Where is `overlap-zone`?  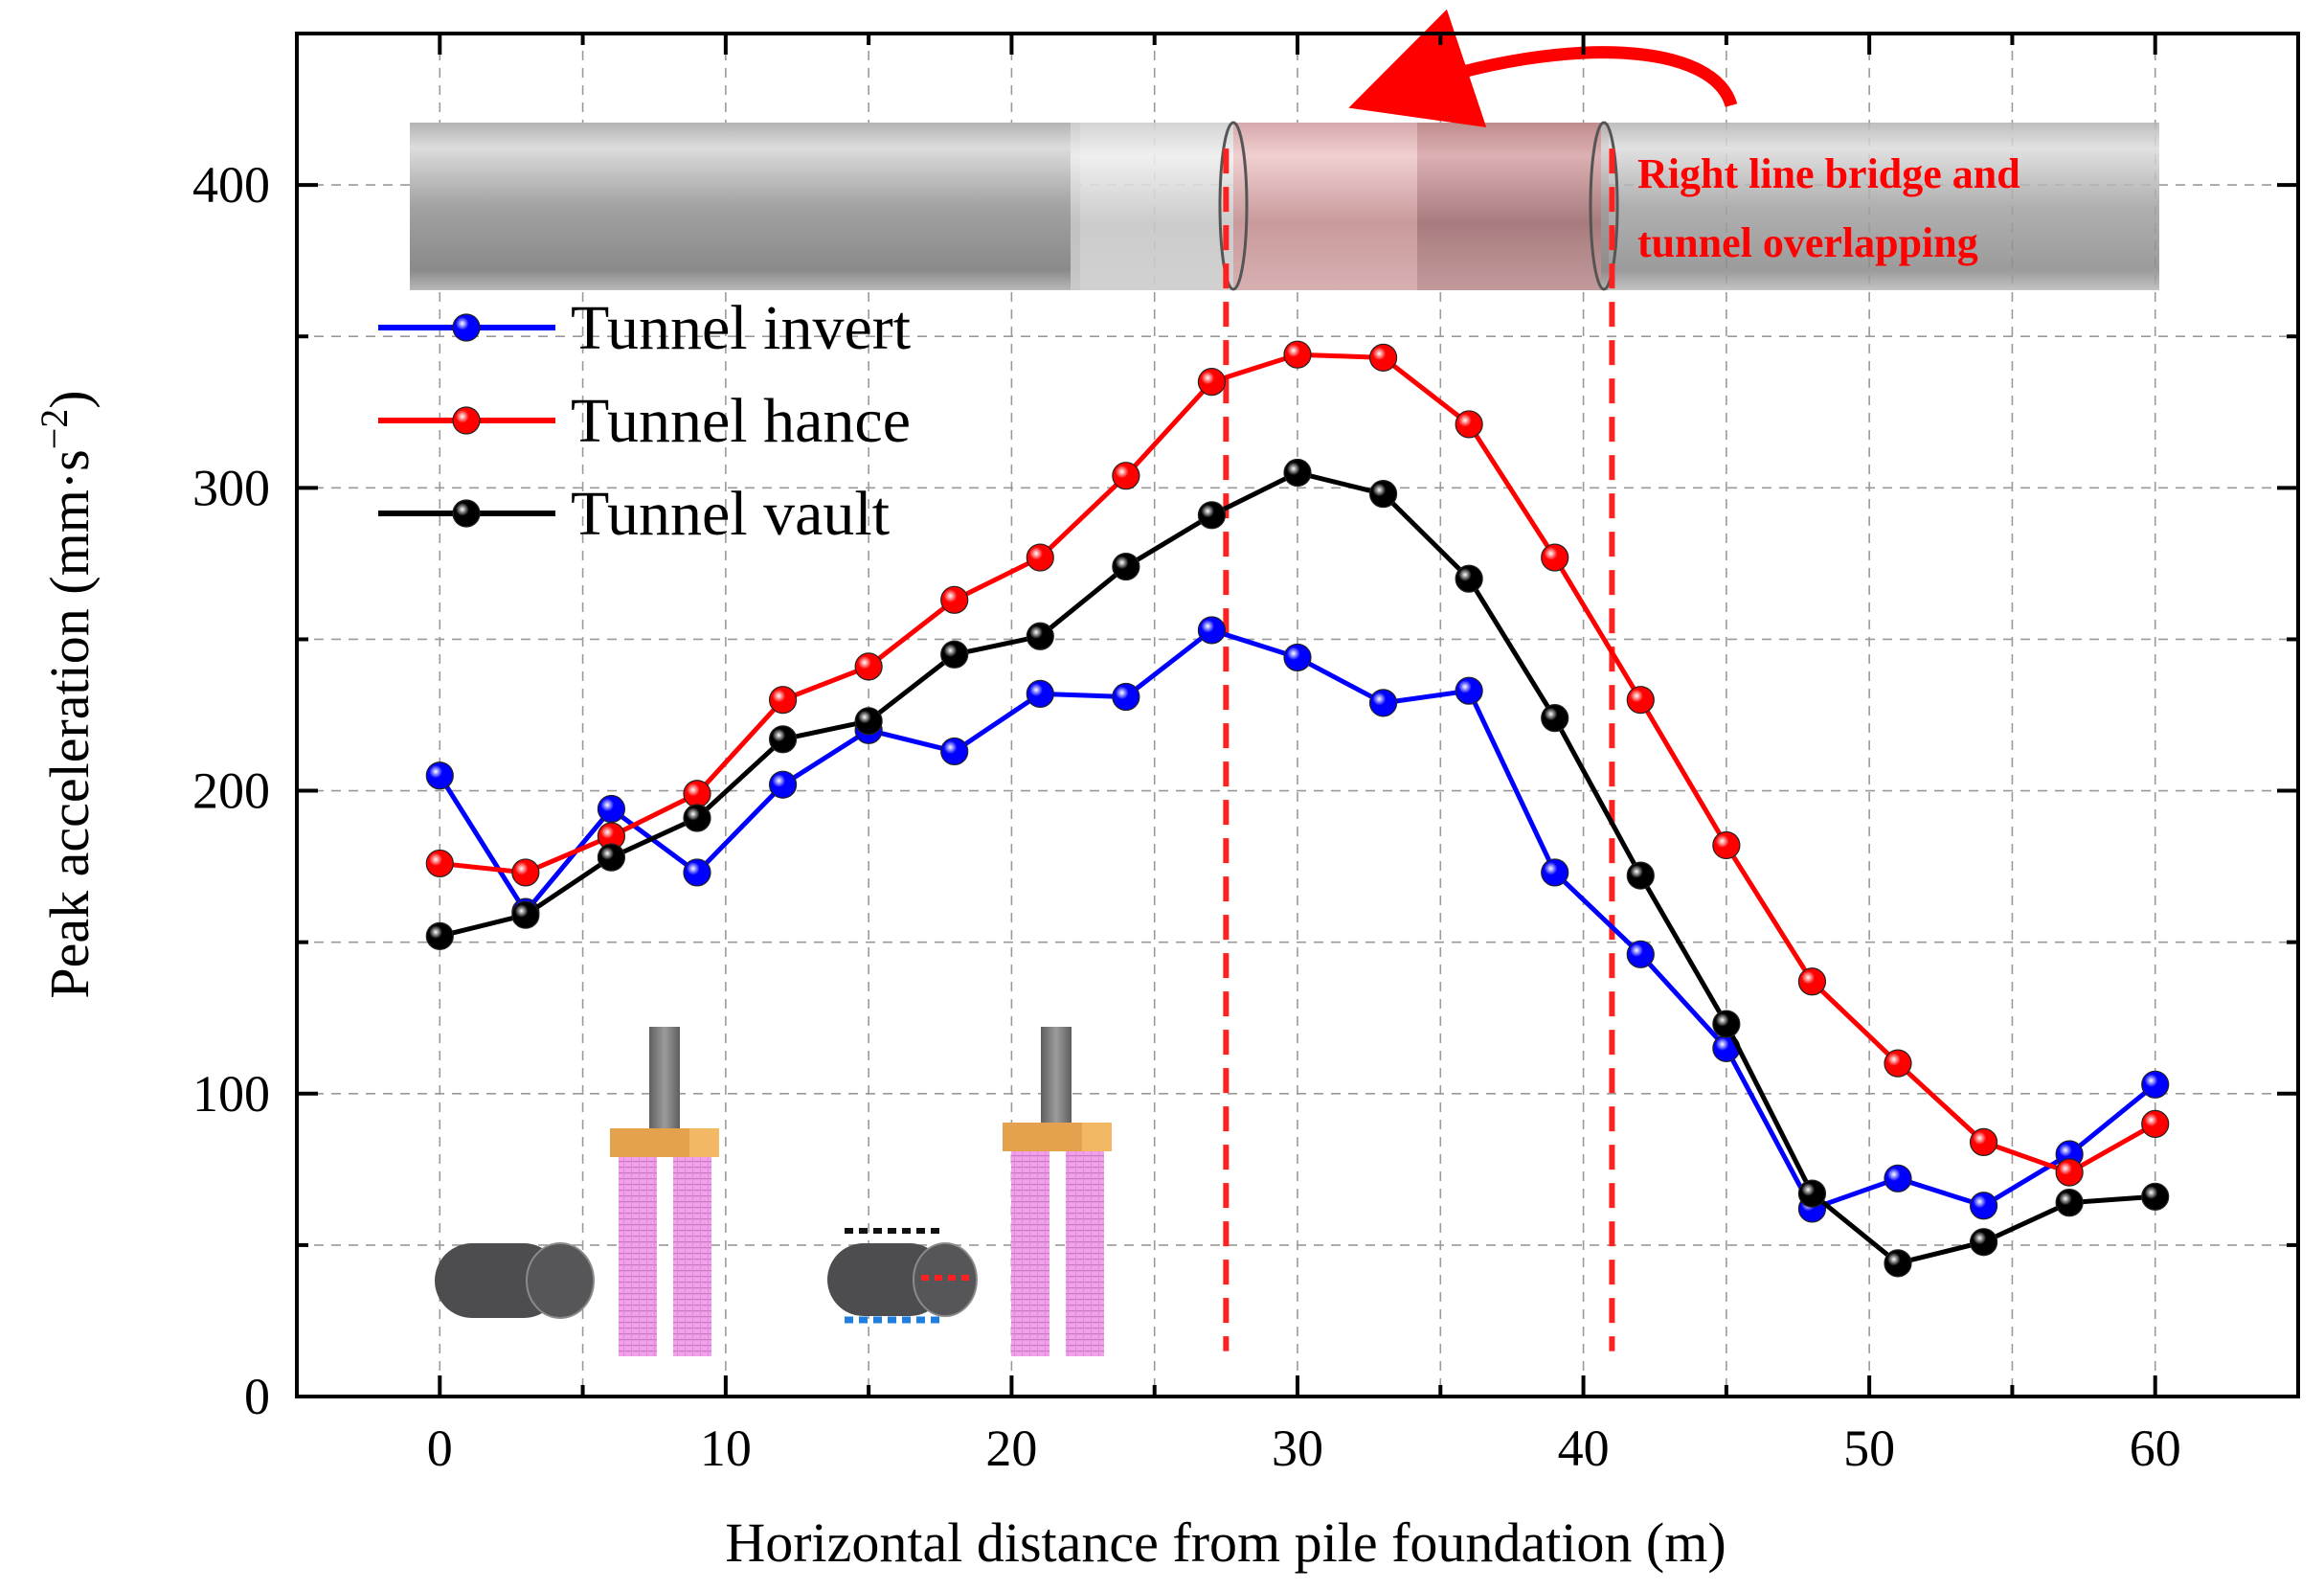
overlap-zone is located at coordinates (1329, 206).